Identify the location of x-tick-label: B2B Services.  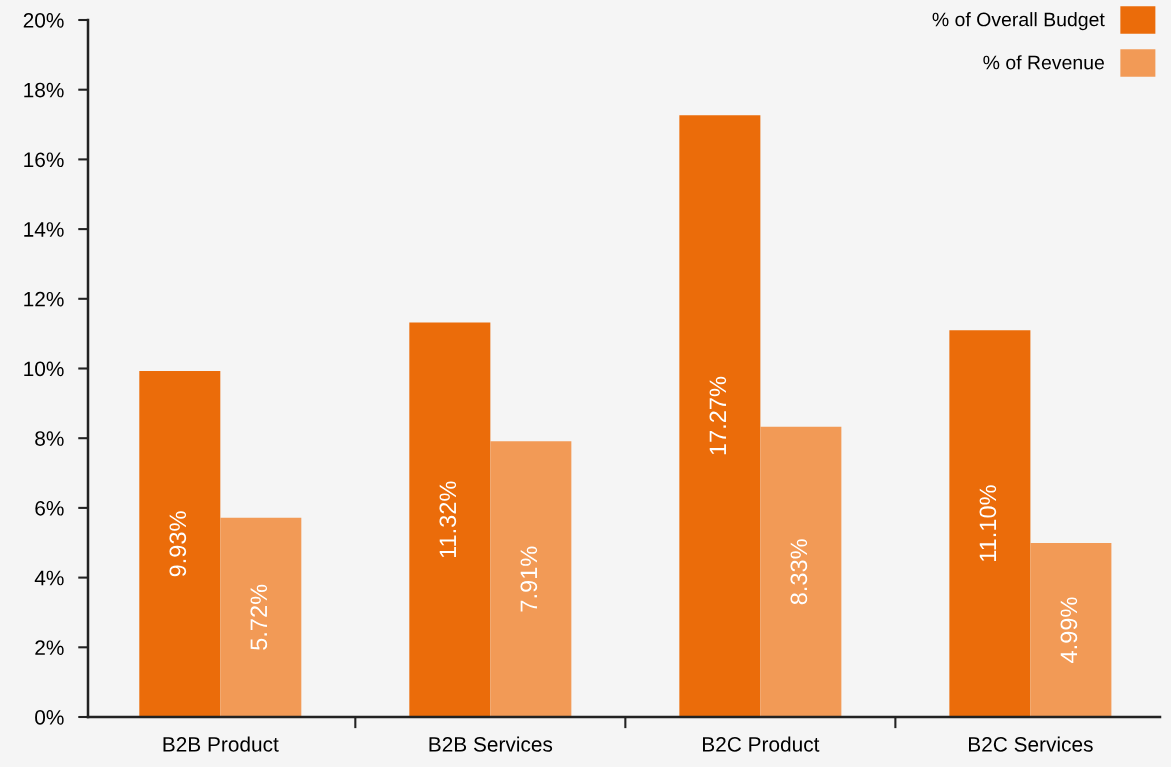
(491, 744).